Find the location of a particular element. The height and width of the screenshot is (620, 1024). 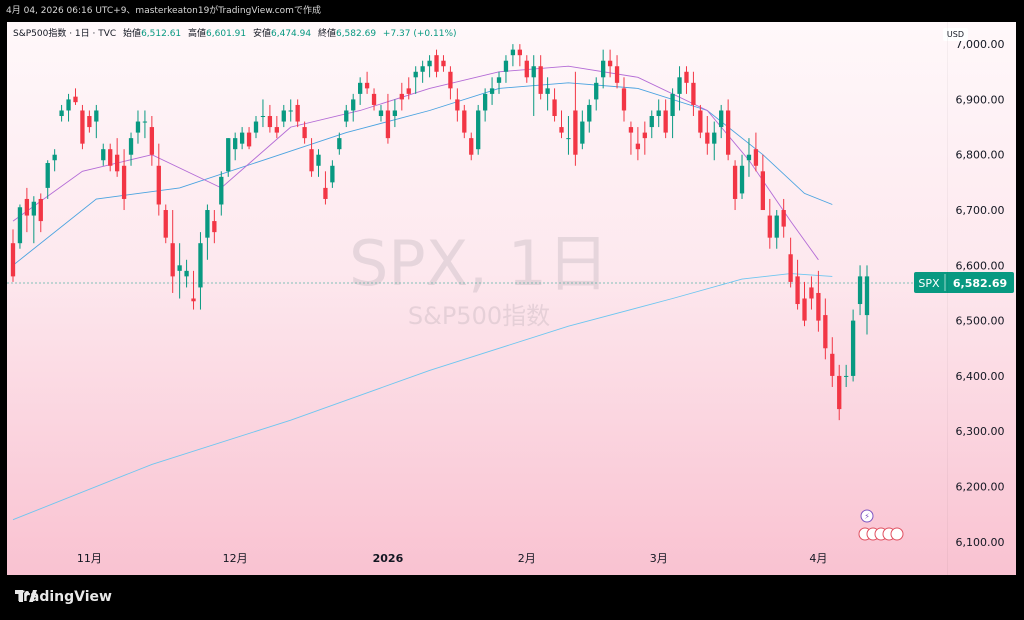

legend-symbol: S&P500指数 · 1日 · TVC is located at coordinates (65, 34).